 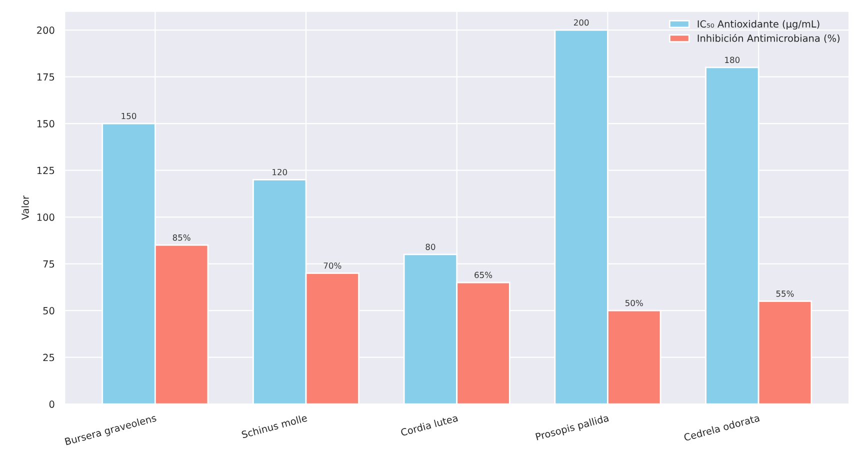 What do you see at coordinates (48, 358) in the screenshot?
I see `y-tick-label: 25` at bounding box center [48, 358].